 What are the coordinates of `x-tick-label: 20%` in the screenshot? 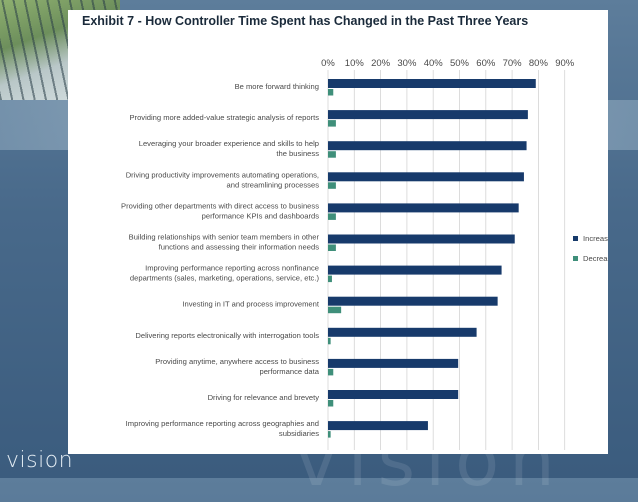 It's located at (381, 63).